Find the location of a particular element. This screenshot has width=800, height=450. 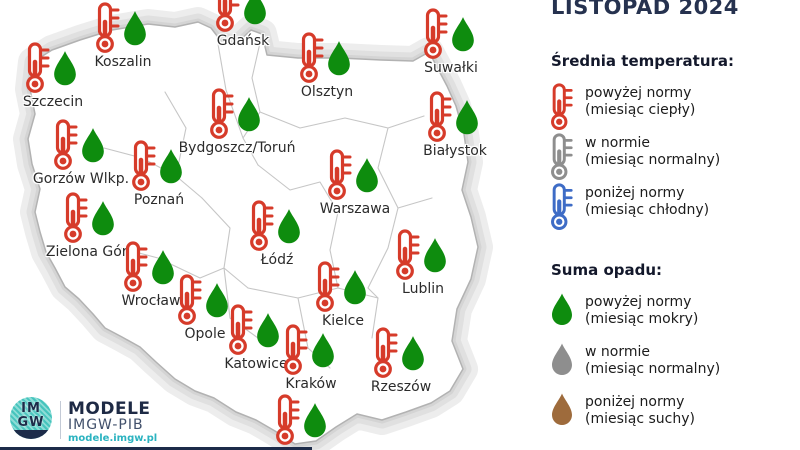

marker-suwałki: Suwałki is located at coordinates (451, 42).